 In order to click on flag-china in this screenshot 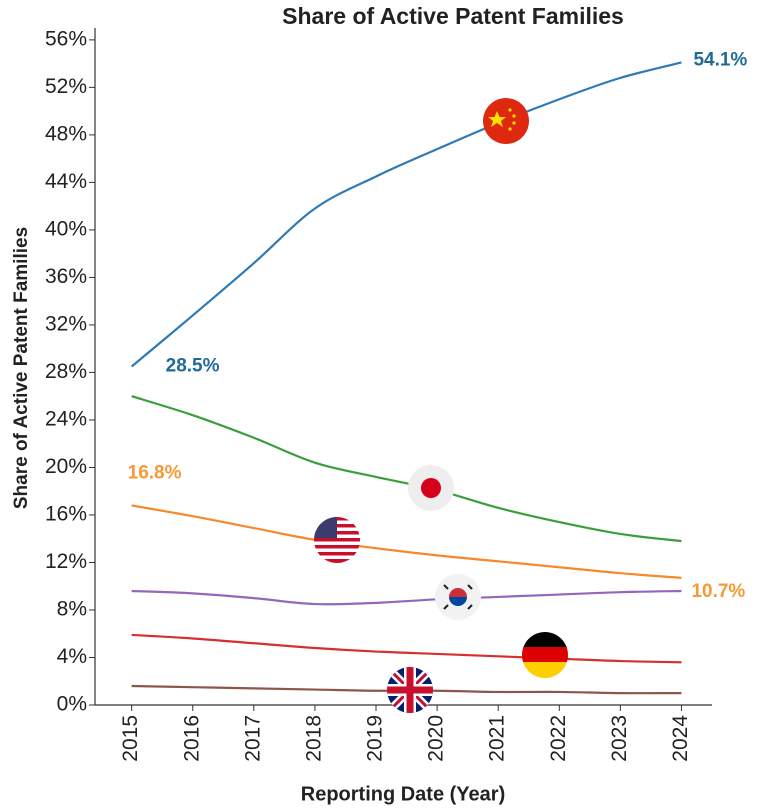, I will do `click(506, 121)`.